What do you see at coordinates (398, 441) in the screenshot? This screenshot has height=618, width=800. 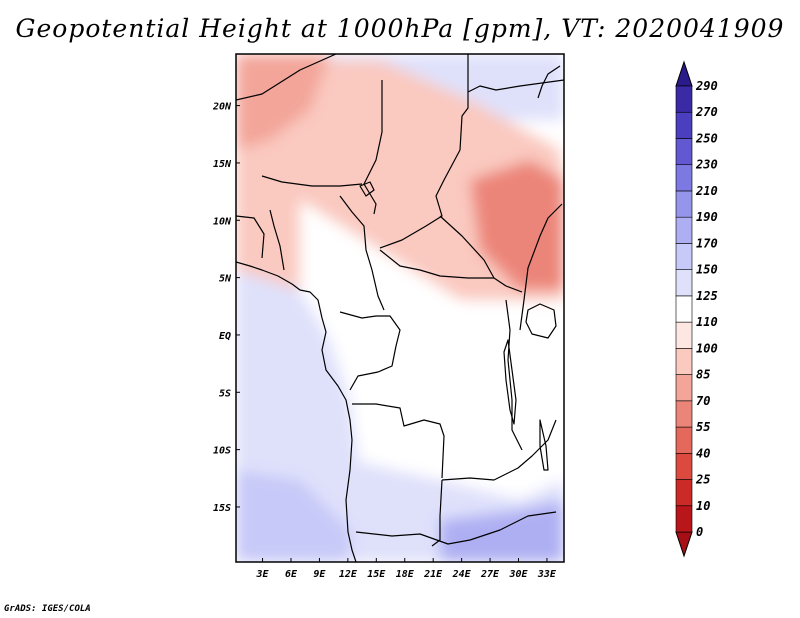 I see `border-angola-drc` at bounding box center [398, 441].